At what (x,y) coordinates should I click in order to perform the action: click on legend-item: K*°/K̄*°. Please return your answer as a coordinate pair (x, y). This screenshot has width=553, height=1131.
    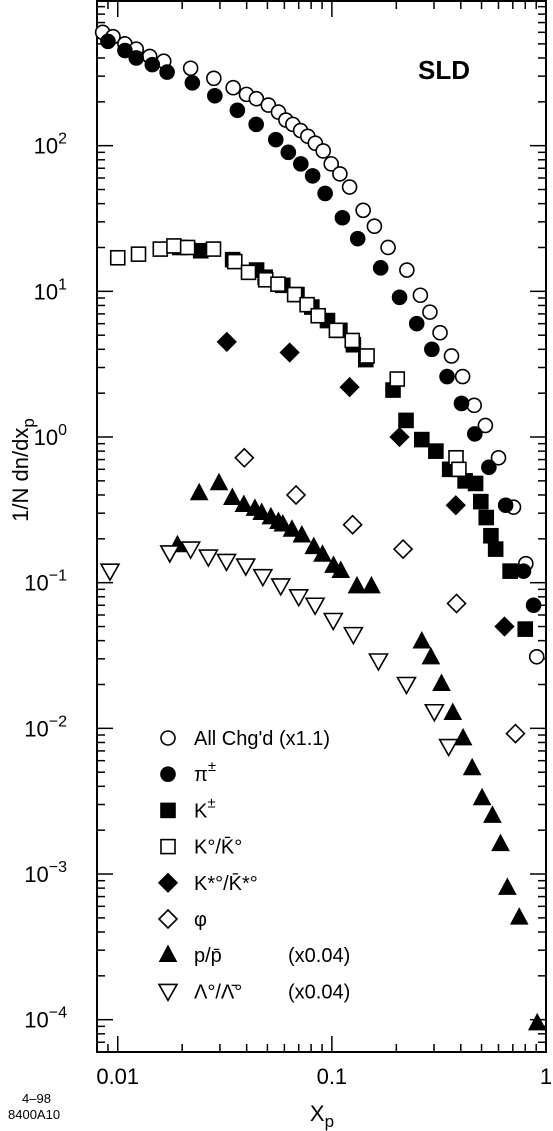
    Looking at the image, I should click on (207, 883).